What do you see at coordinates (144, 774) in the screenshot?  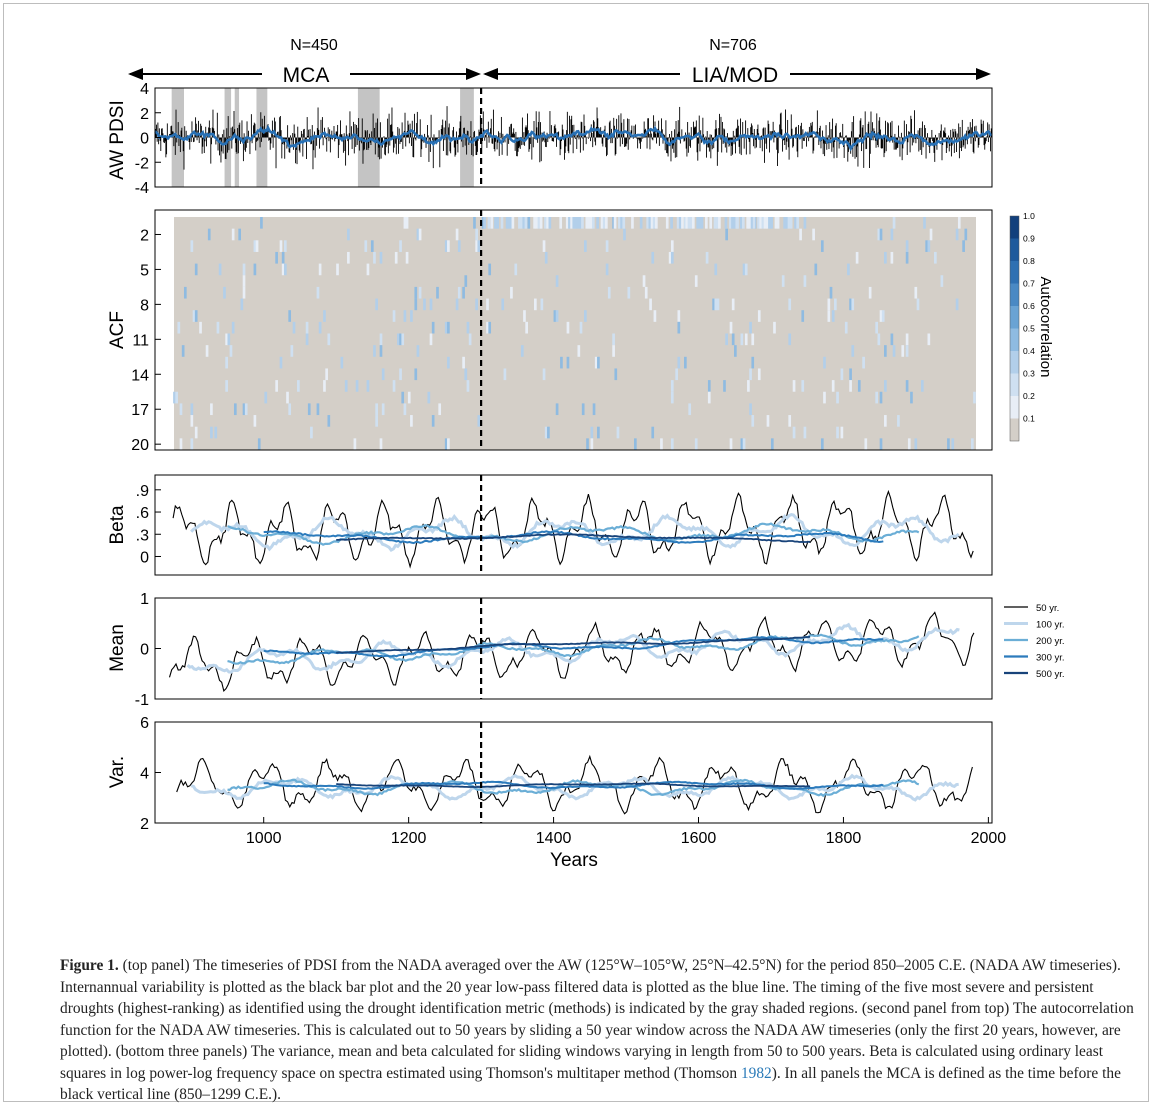 I see `variance-y-tick-label: 4` at bounding box center [144, 774].